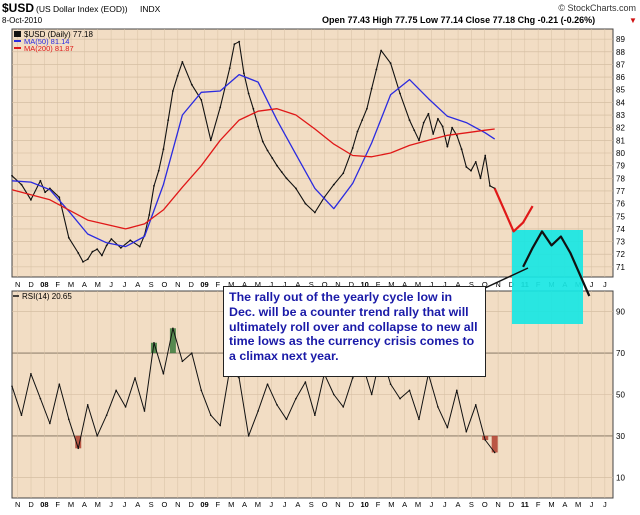  What do you see at coordinates (620, 436) in the screenshot?
I see `rsi-y-tick: 30` at bounding box center [620, 436].